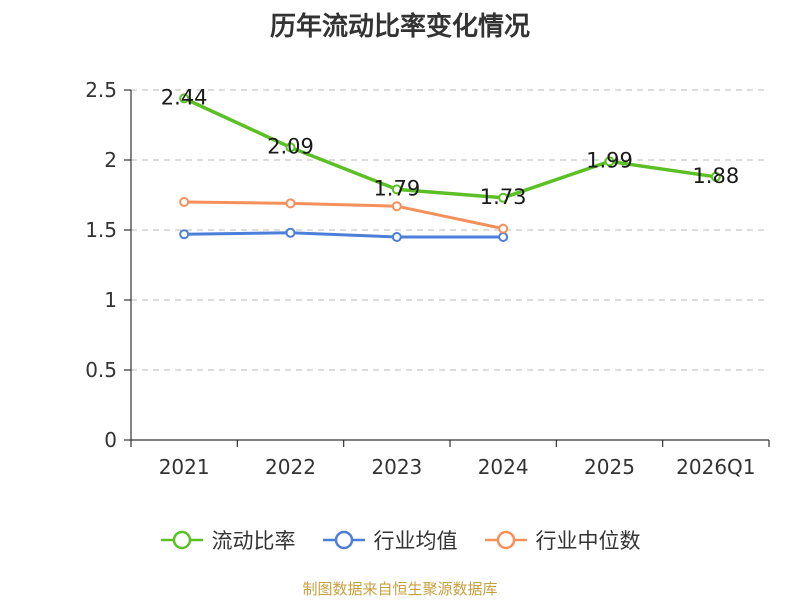 The image size is (800, 600). What do you see at coordinates (503, 467) in the screenshot?
I see `x-tick-label: 2024` at bounding box center [503, 467].